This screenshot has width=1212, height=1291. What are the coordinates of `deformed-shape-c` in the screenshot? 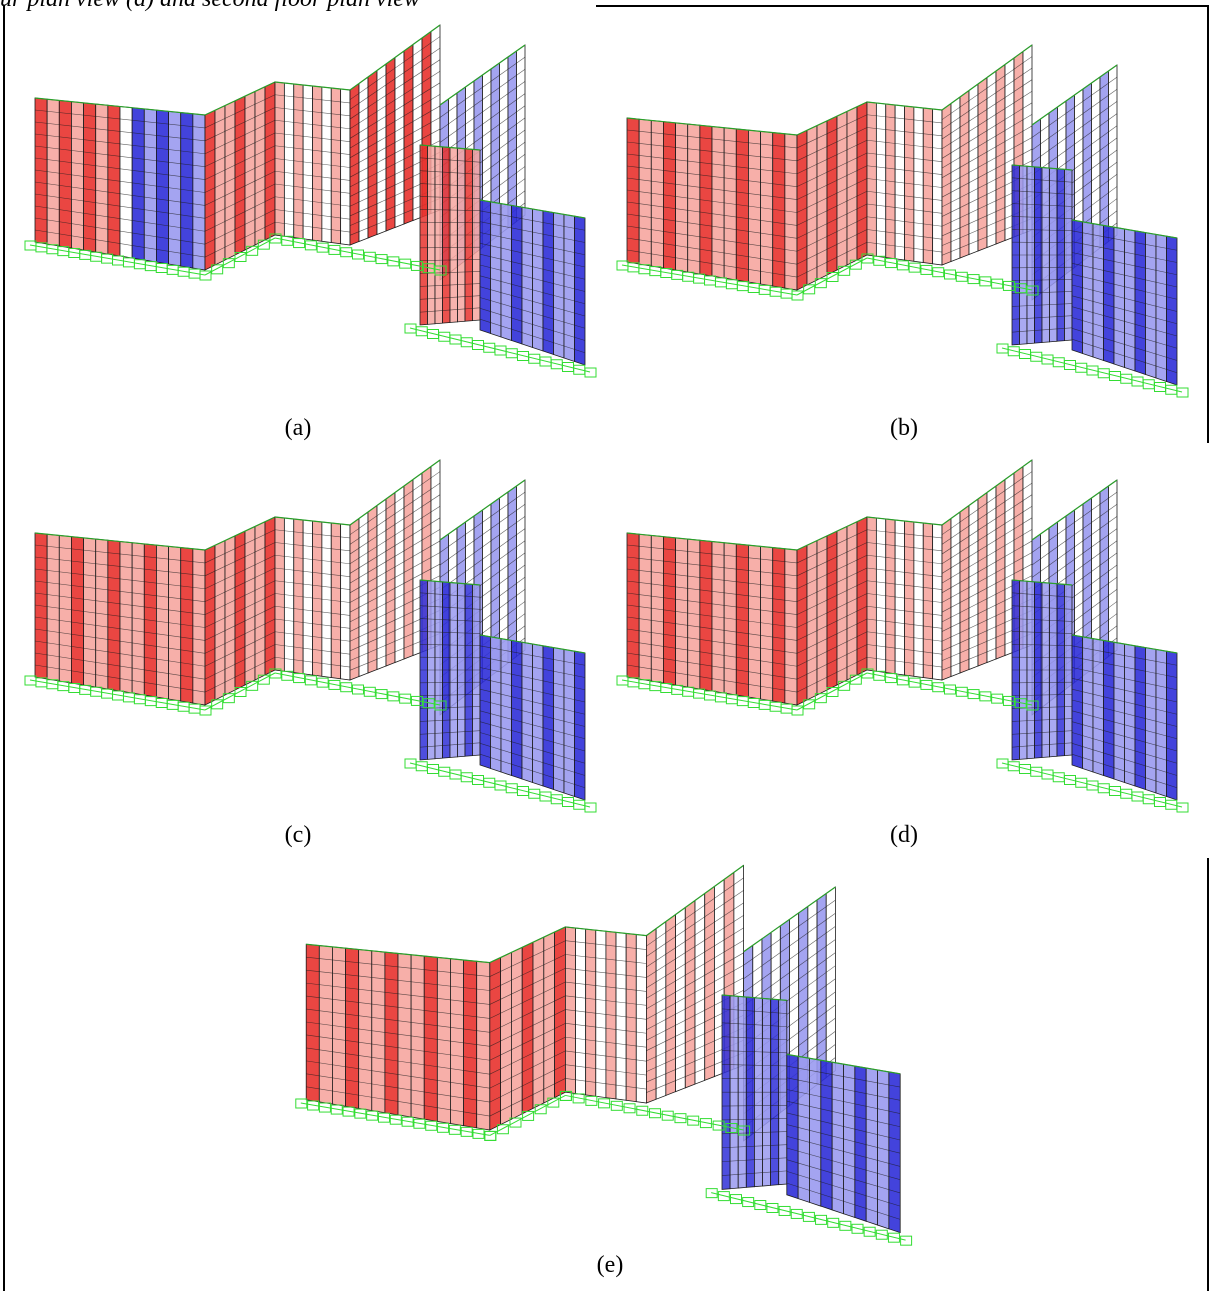 It's located at (310, 636).